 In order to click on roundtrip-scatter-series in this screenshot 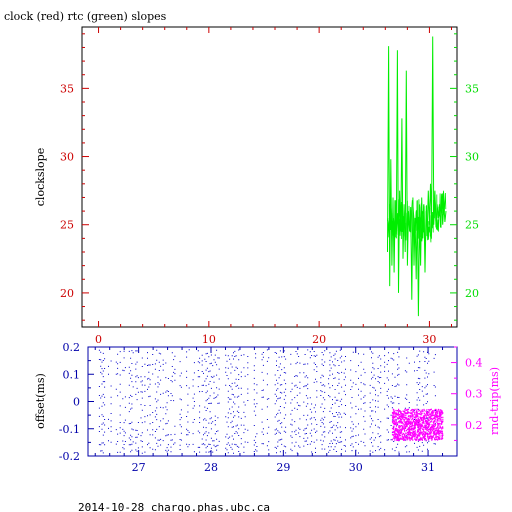, I will do `click(417, 425)`.